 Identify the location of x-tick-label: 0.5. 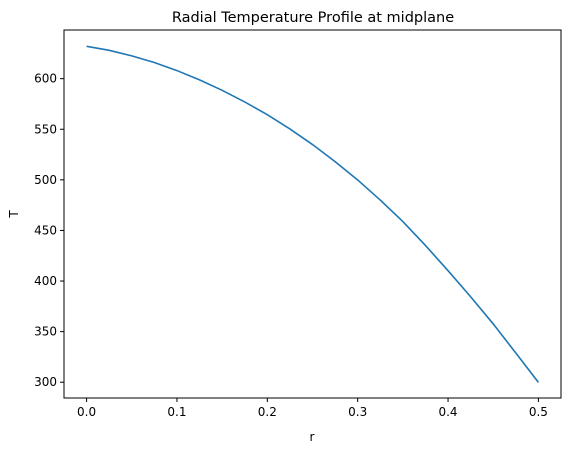
(538, 412).